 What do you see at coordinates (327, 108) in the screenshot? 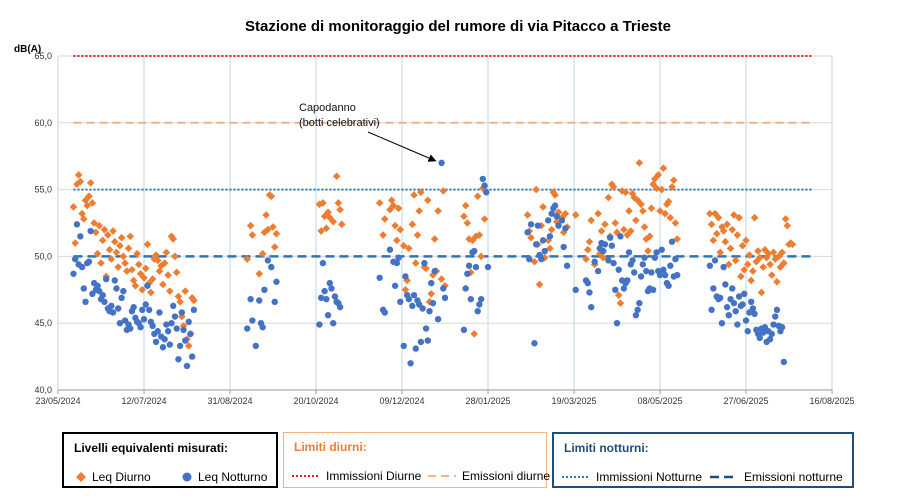
I see `annotation-line-1: Capodanno` at bounding box center [327, 108].